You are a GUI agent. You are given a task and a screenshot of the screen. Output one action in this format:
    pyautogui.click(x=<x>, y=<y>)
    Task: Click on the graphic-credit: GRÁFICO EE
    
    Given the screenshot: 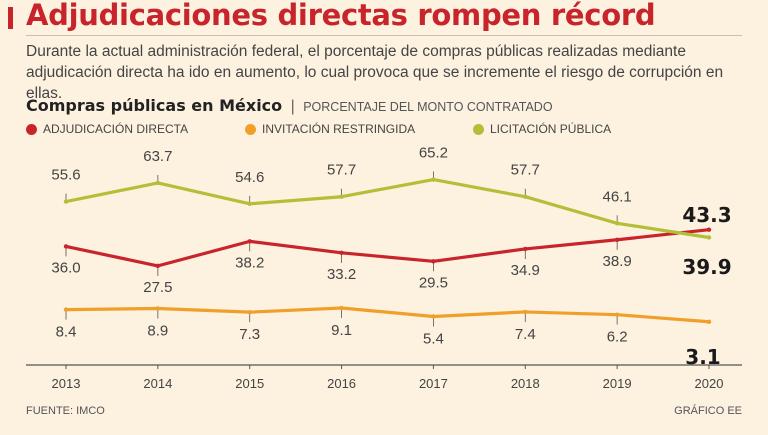 What is the action you would take?
    pyautogui.click(x=708, y=411)
    